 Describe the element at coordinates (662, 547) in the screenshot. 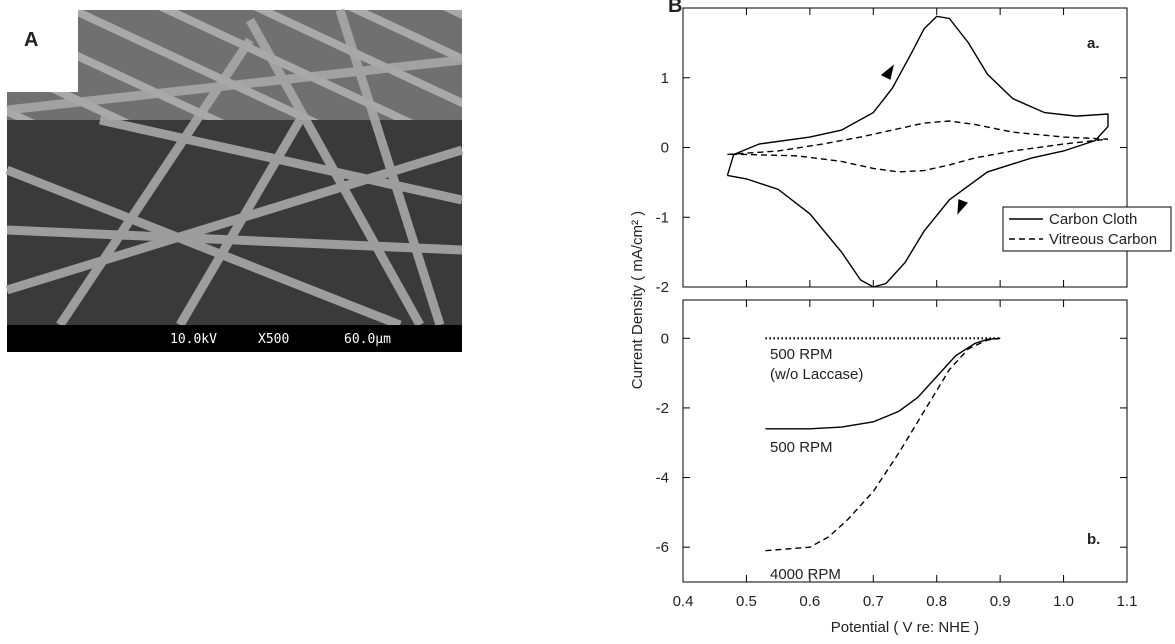

I see `y-tick-label: -6` at that location.